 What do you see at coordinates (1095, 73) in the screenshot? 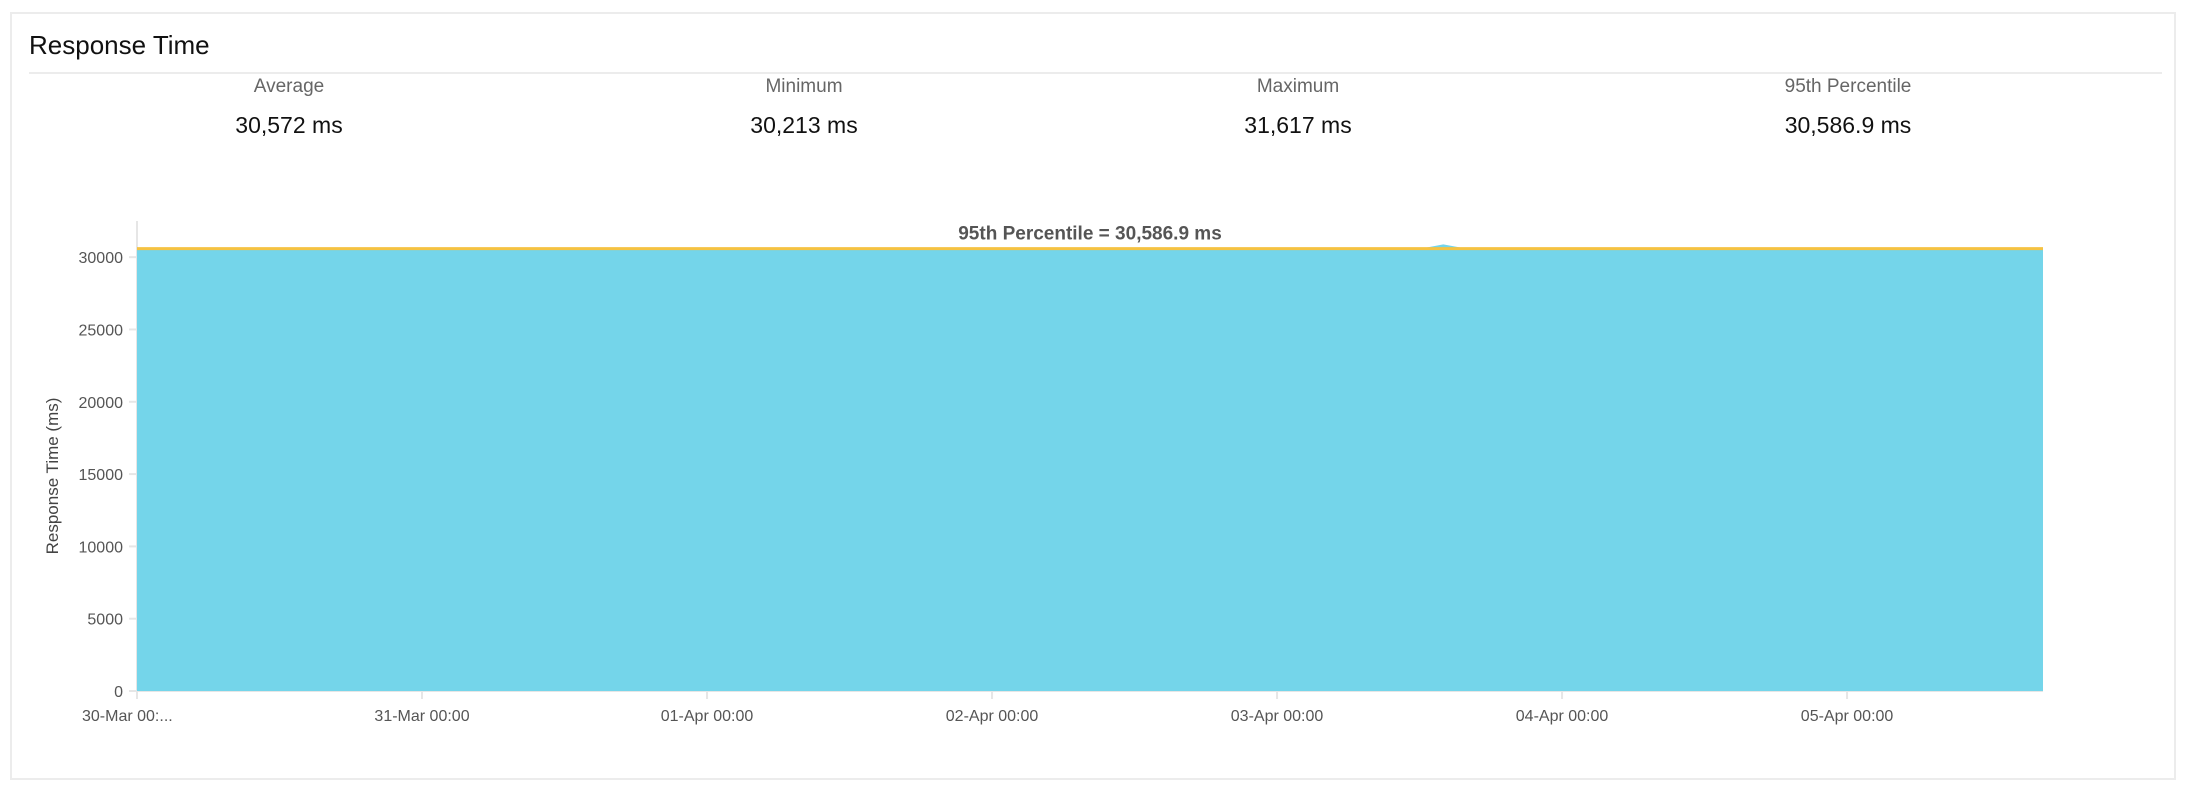
I see `header-divider` at bounding box center [1095, 73].